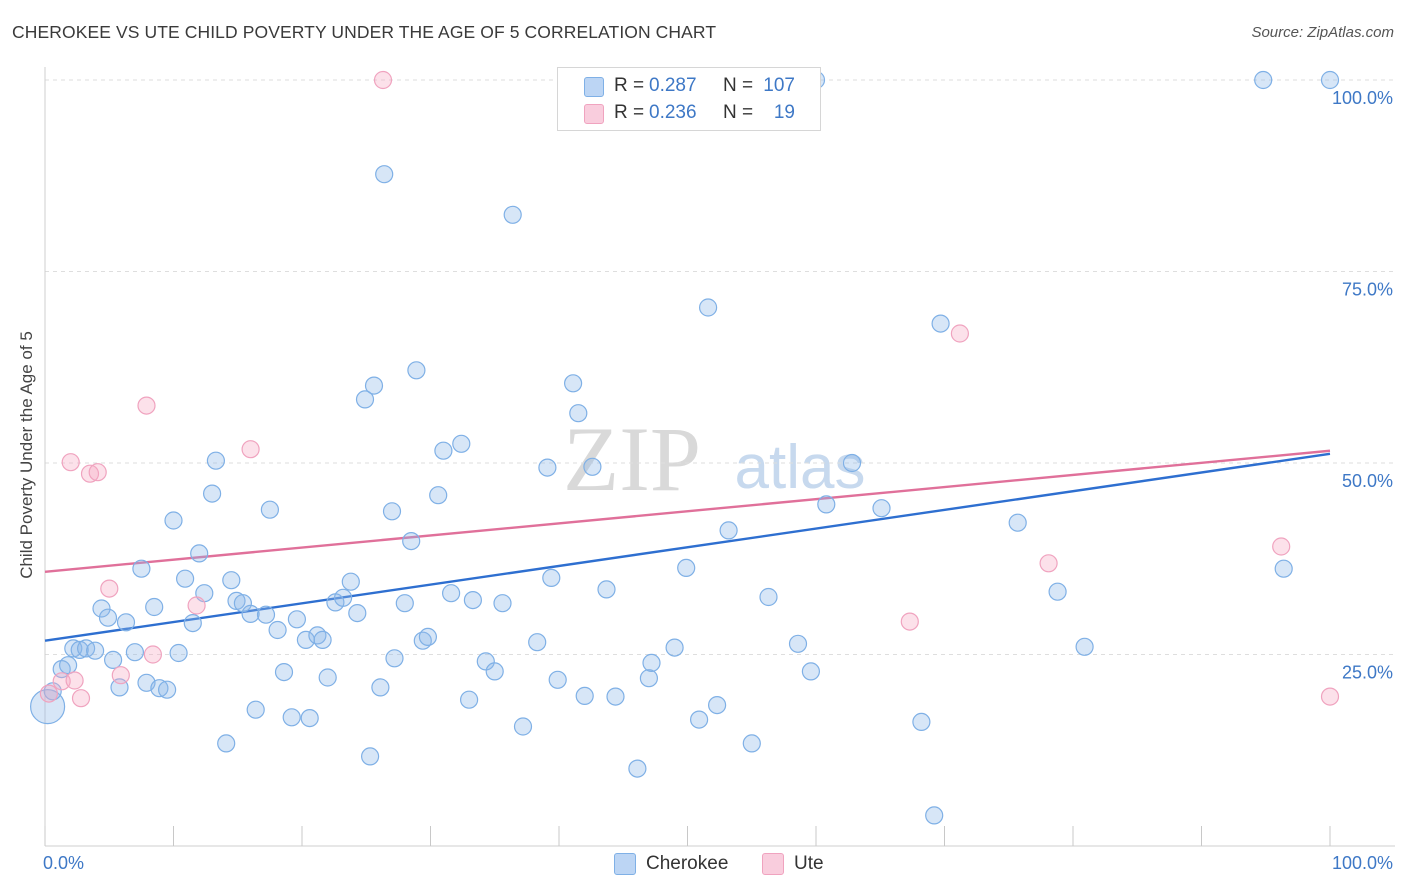 The image size is (1406, 892). I want to click on legend-r-label: R =, so click(629, 112).